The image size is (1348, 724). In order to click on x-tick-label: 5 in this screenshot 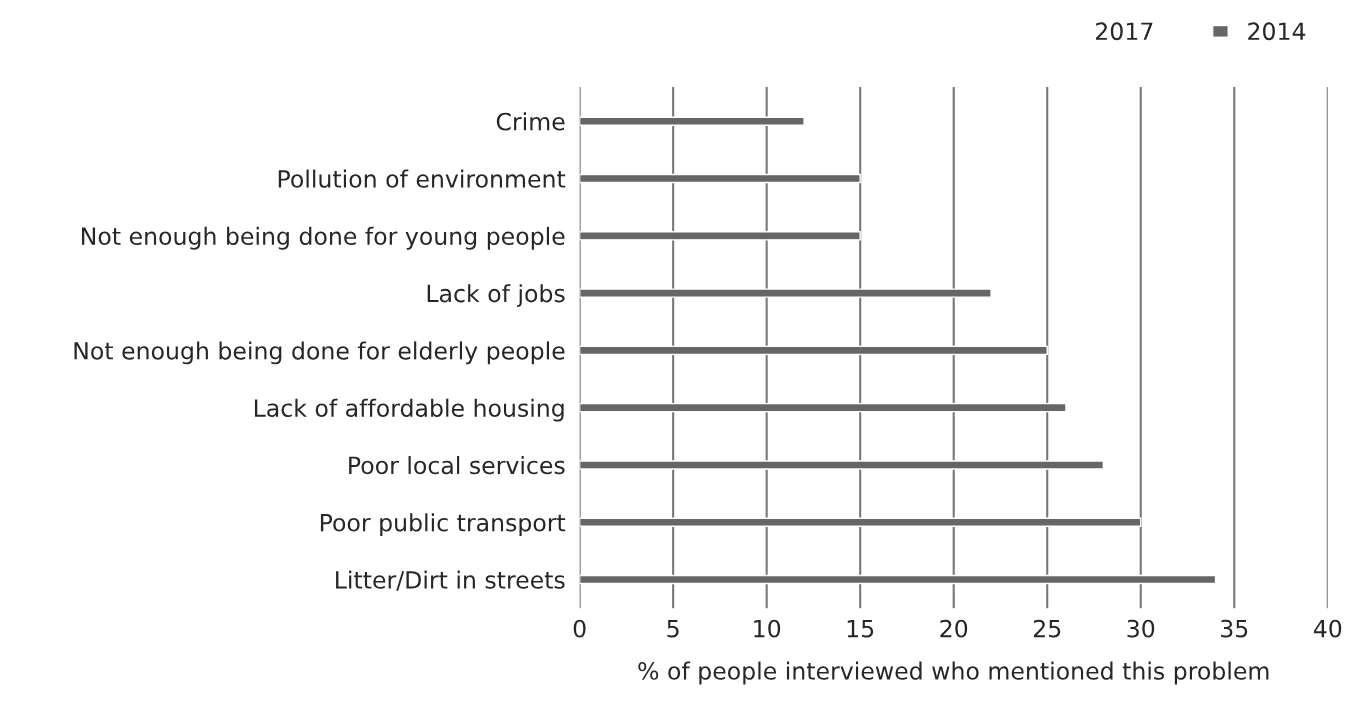, I will do `click(673, 629)`.